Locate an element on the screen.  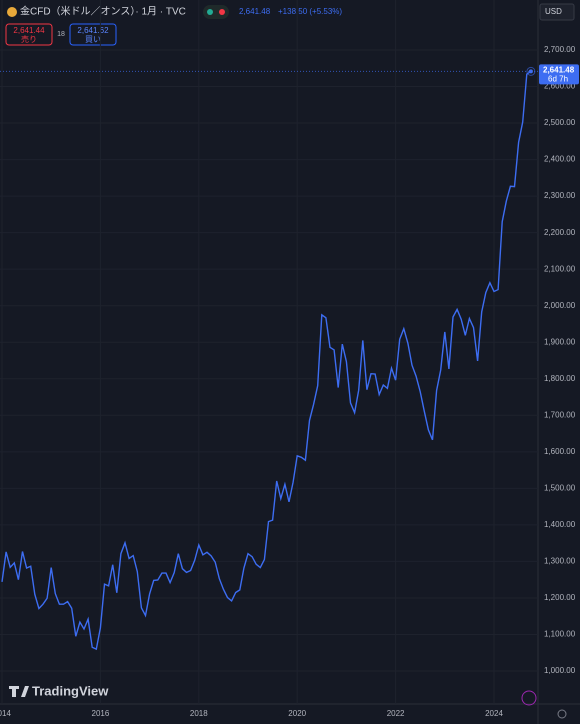
last-point-dot is located at coordinates (530, 71).